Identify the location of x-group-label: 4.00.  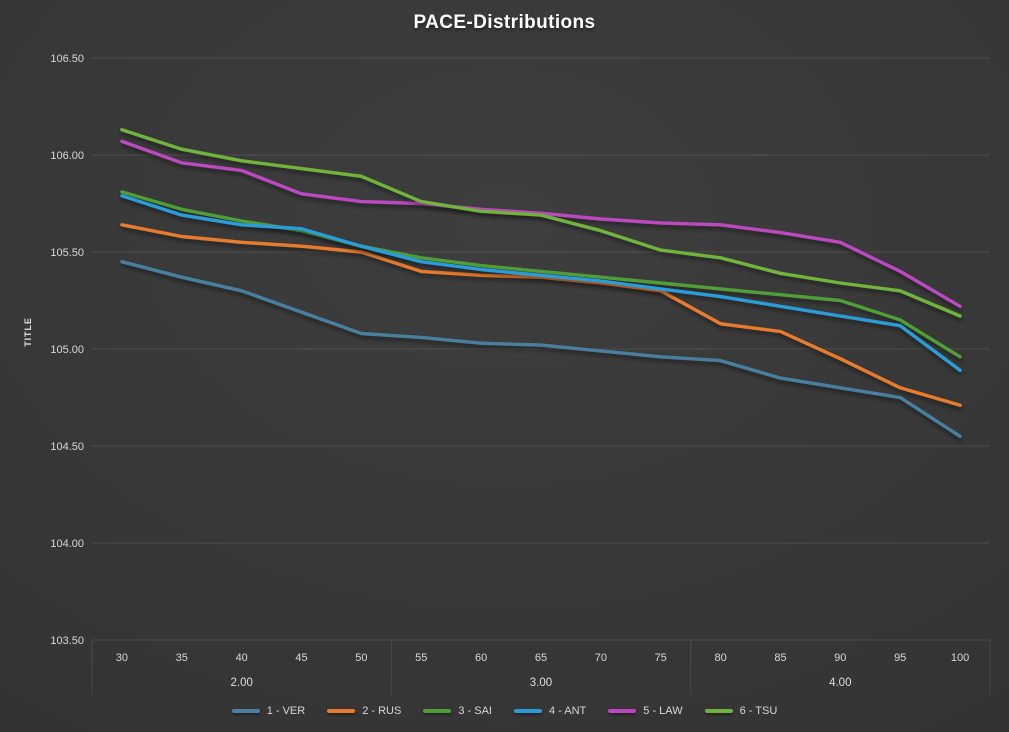
(840, 683).